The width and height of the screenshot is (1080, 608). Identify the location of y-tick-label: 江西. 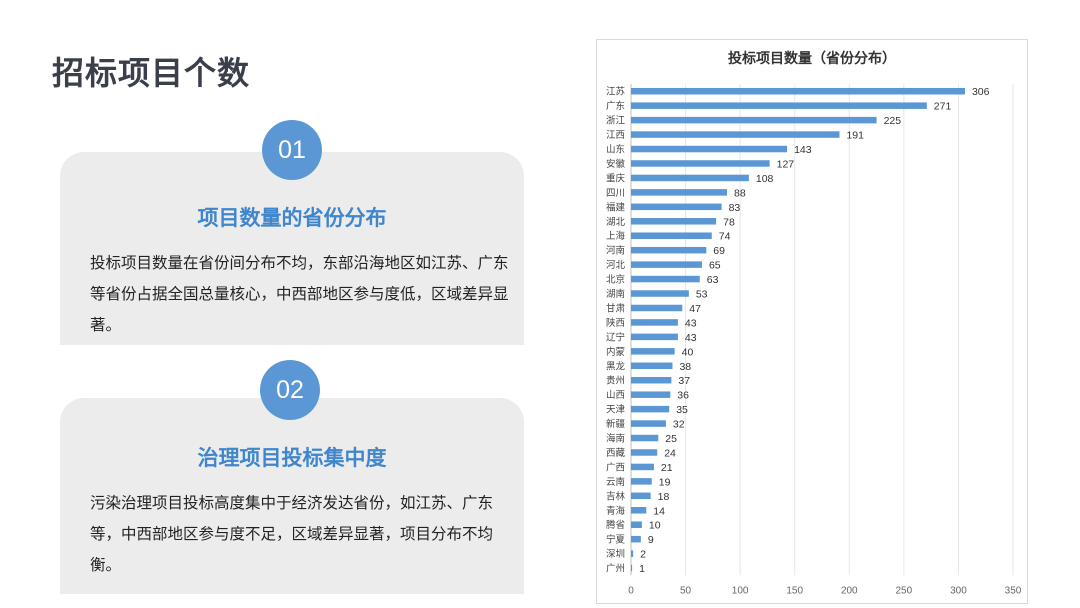
(615, 135).